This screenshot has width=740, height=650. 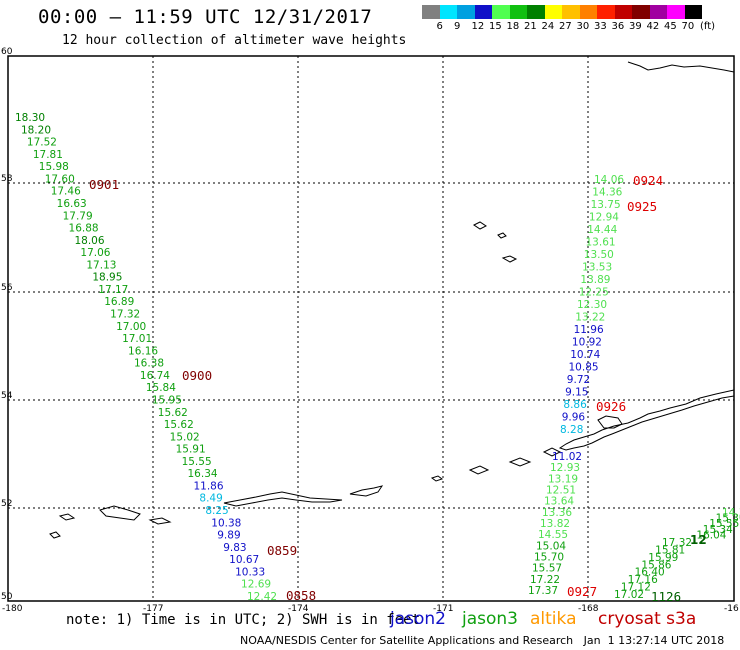 I want to click on swh-label-track-d: 15.86, so click(x=656, y=565).